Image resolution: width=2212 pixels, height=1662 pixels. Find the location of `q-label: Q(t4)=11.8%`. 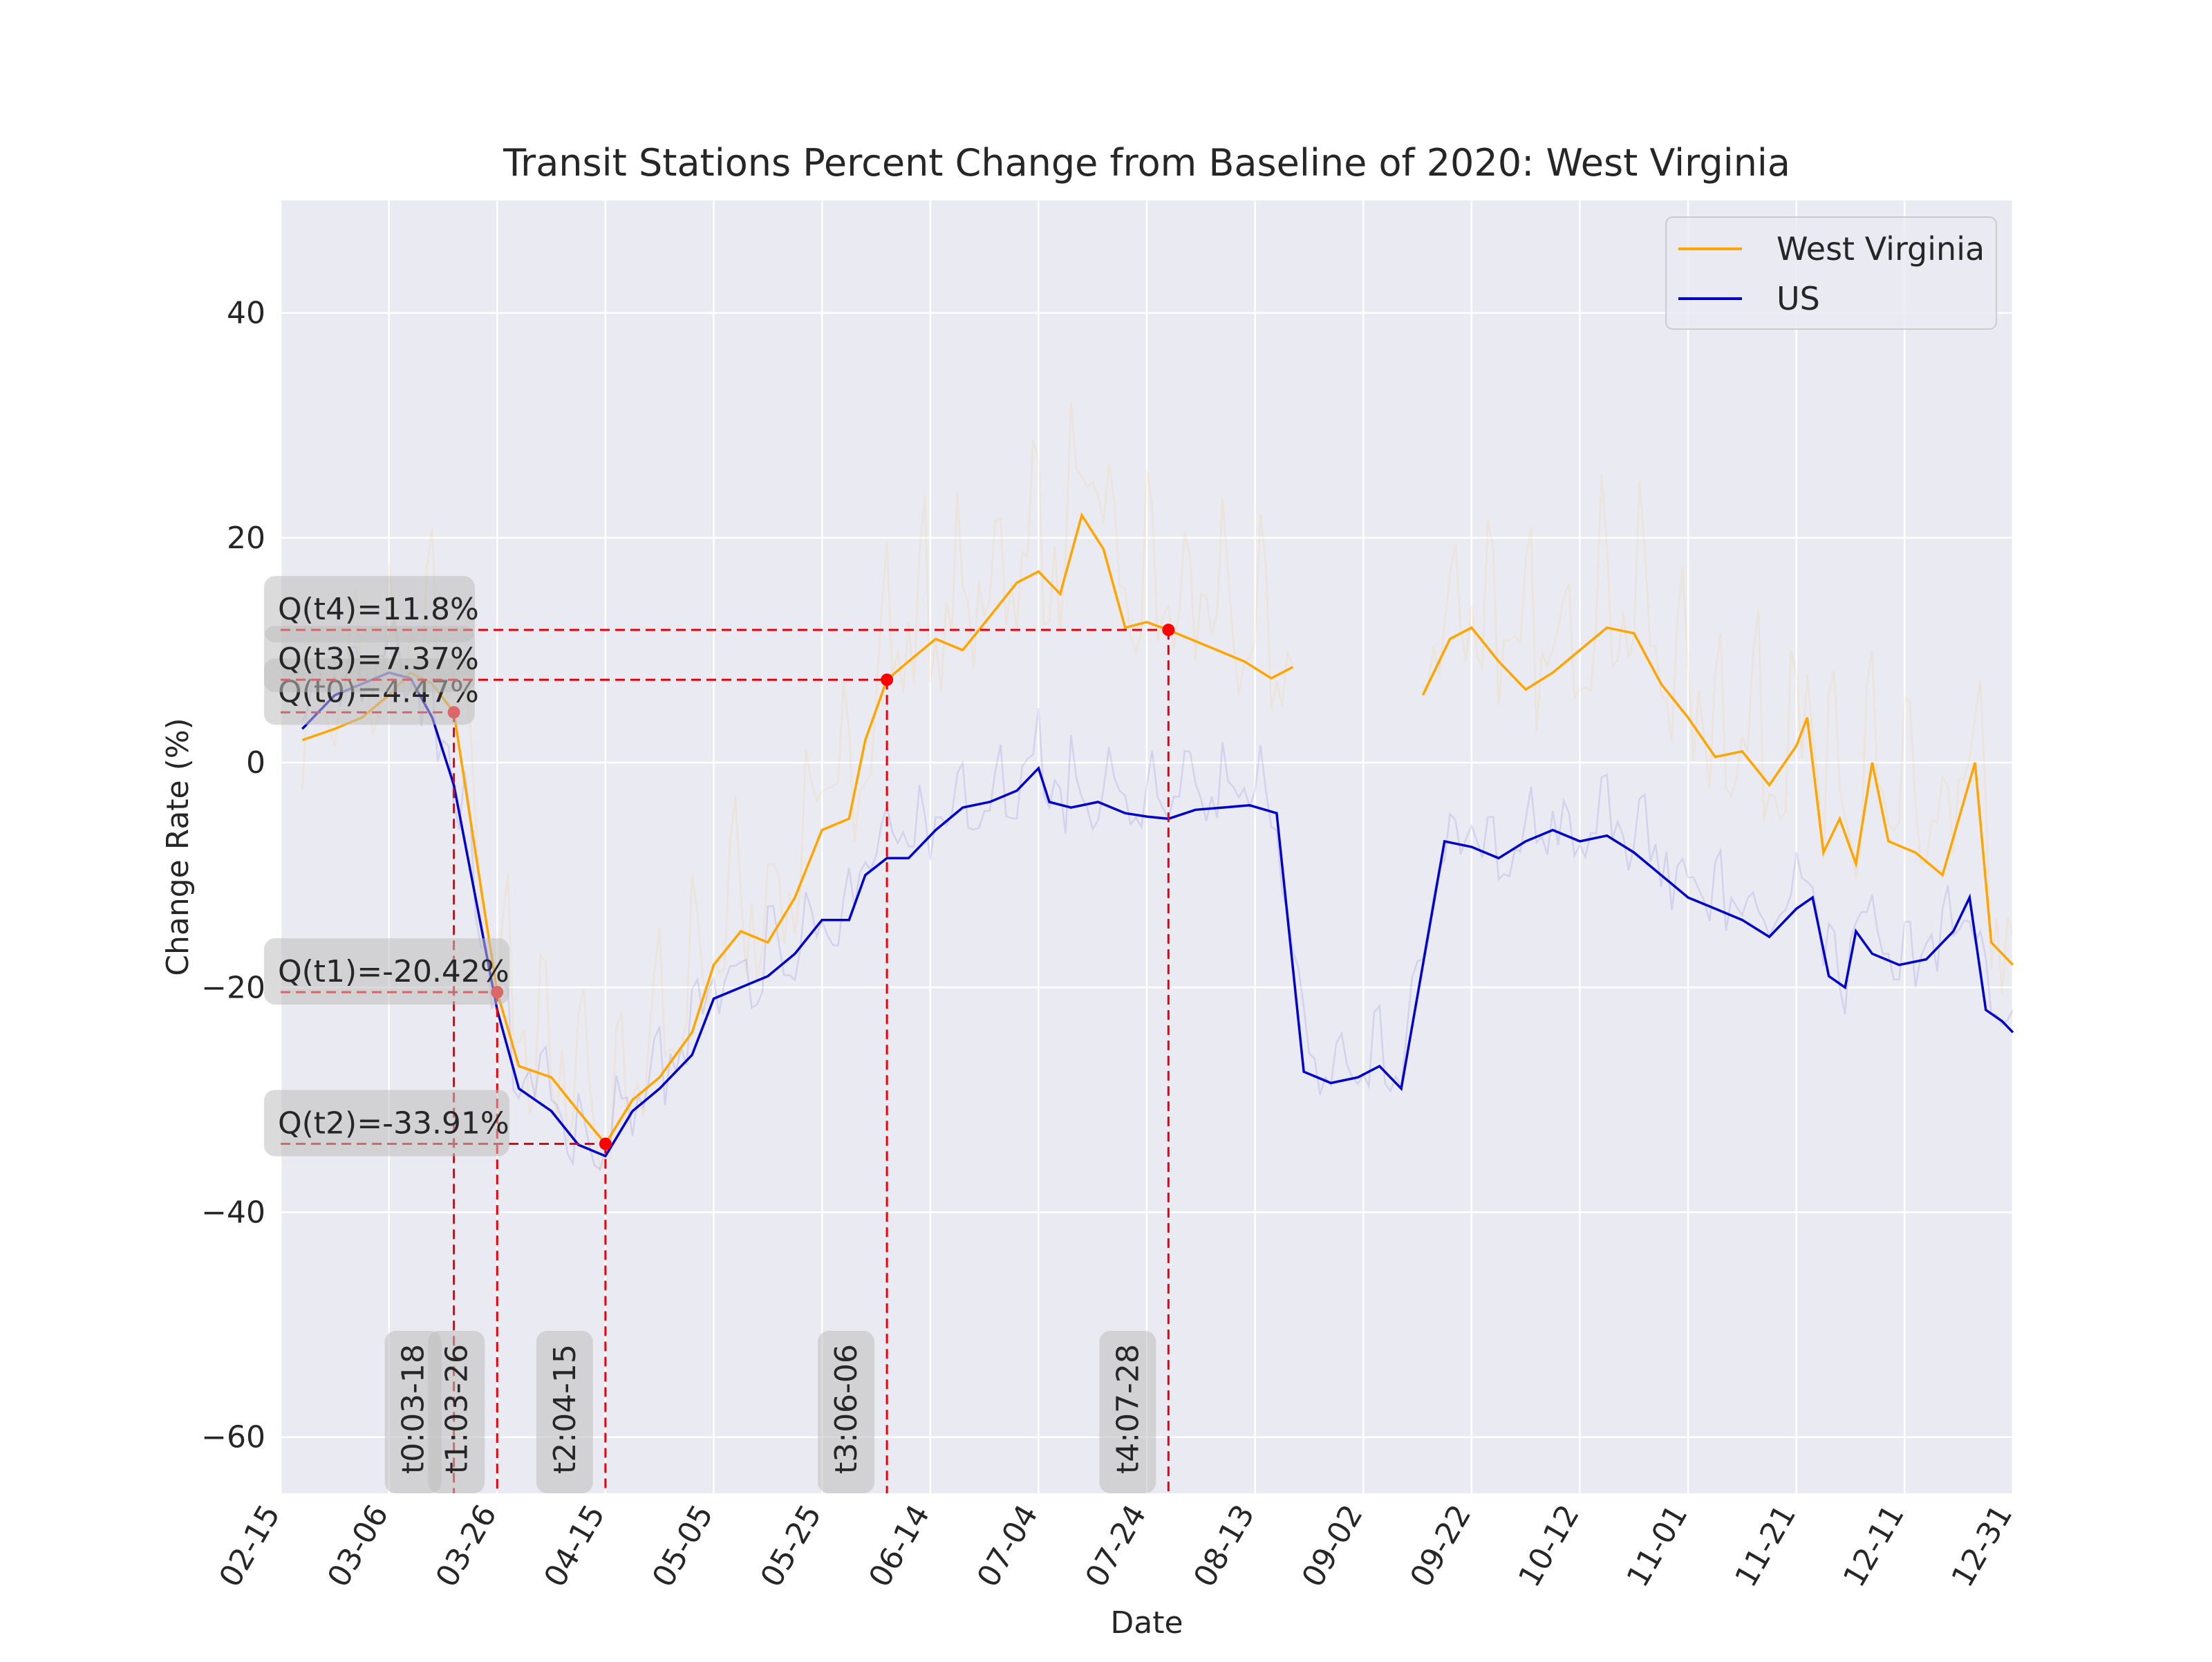

q-label: Q(t4)=11.8% is located at coordinates (378, 610).